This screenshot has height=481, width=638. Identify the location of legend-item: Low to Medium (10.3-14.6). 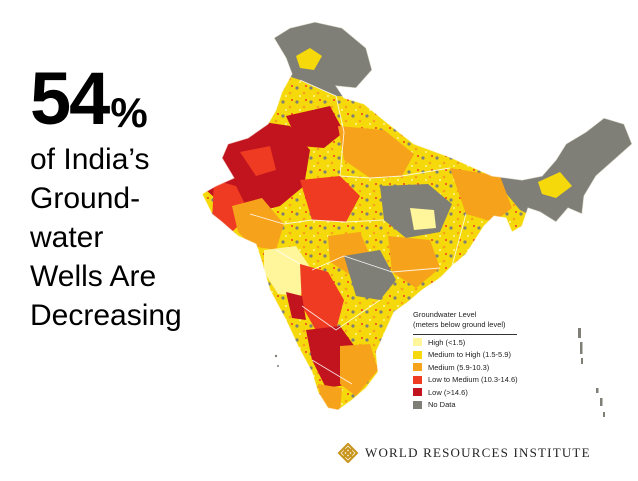
(513, 379).